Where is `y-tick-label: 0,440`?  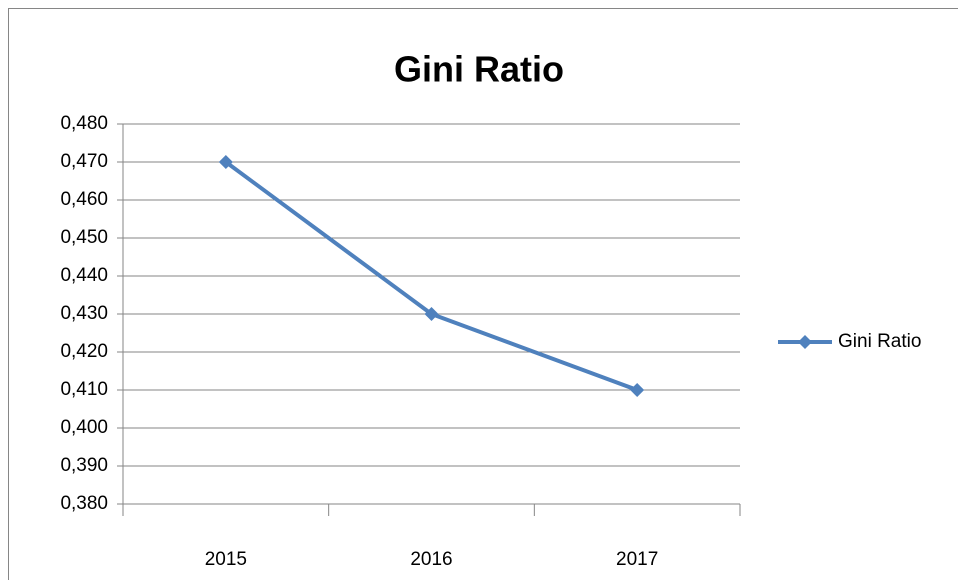
y-tick-label: 0,440 is located at coordinates (84, 275).